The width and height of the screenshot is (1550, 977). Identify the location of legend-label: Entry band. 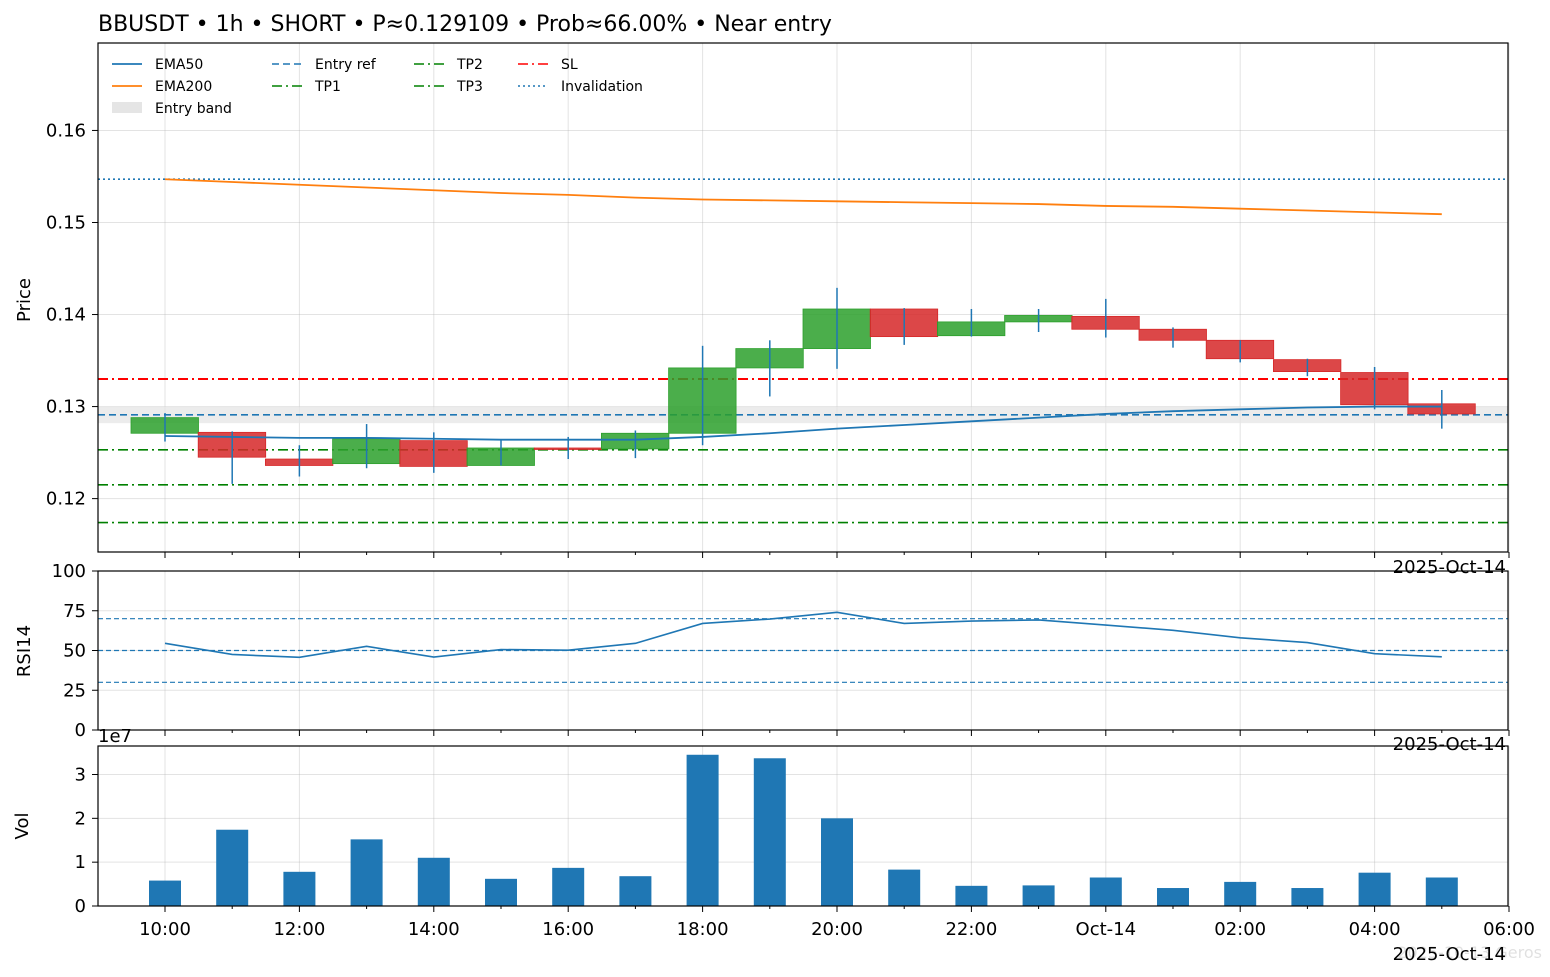
(193, 109).